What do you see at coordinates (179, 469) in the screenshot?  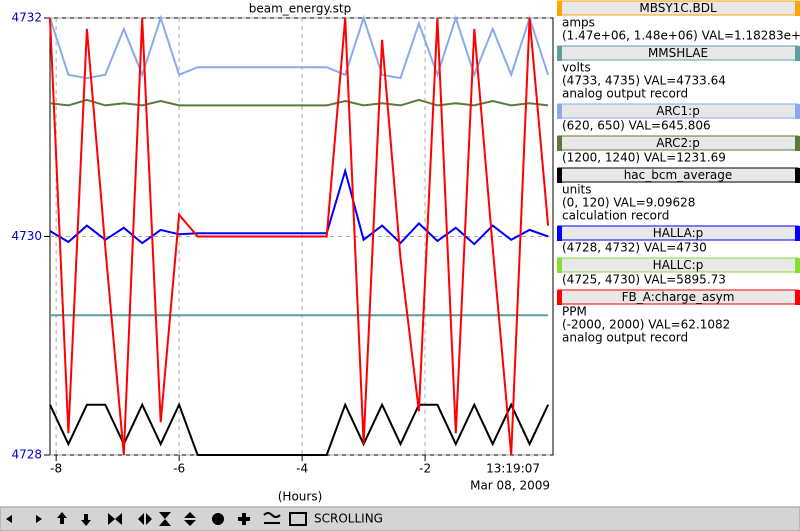 I see `x-tick-label: -6` at bounding box center [179, 469].